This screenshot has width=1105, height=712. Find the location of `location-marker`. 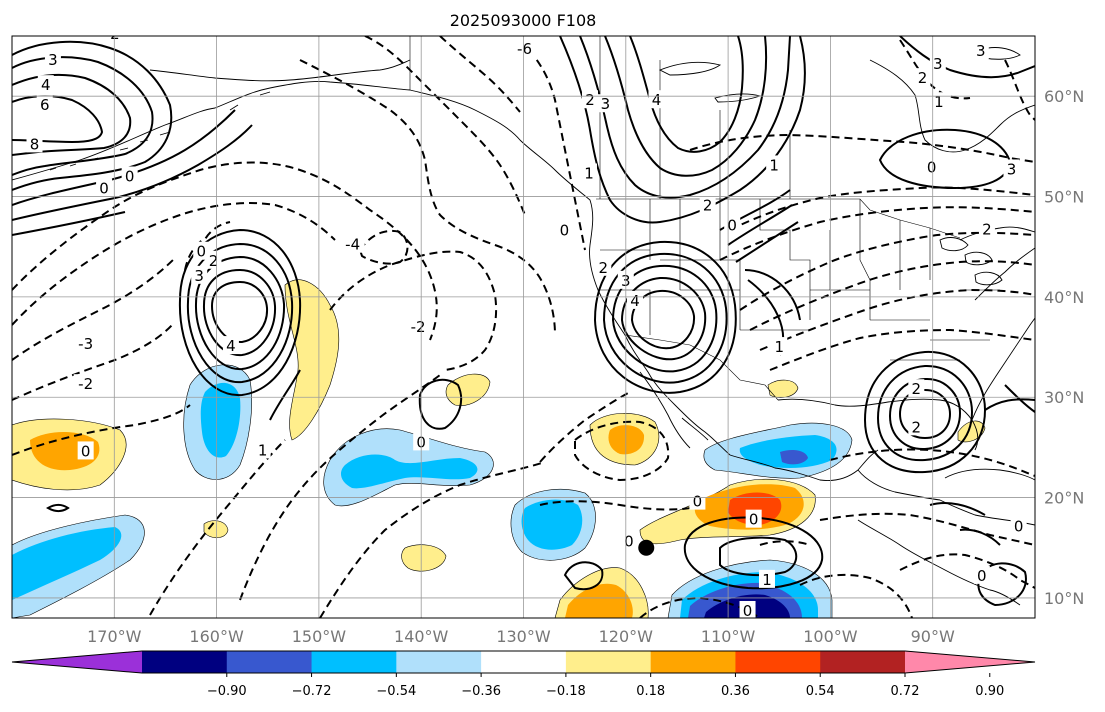

location-marker is located at coordinates (646, 547).